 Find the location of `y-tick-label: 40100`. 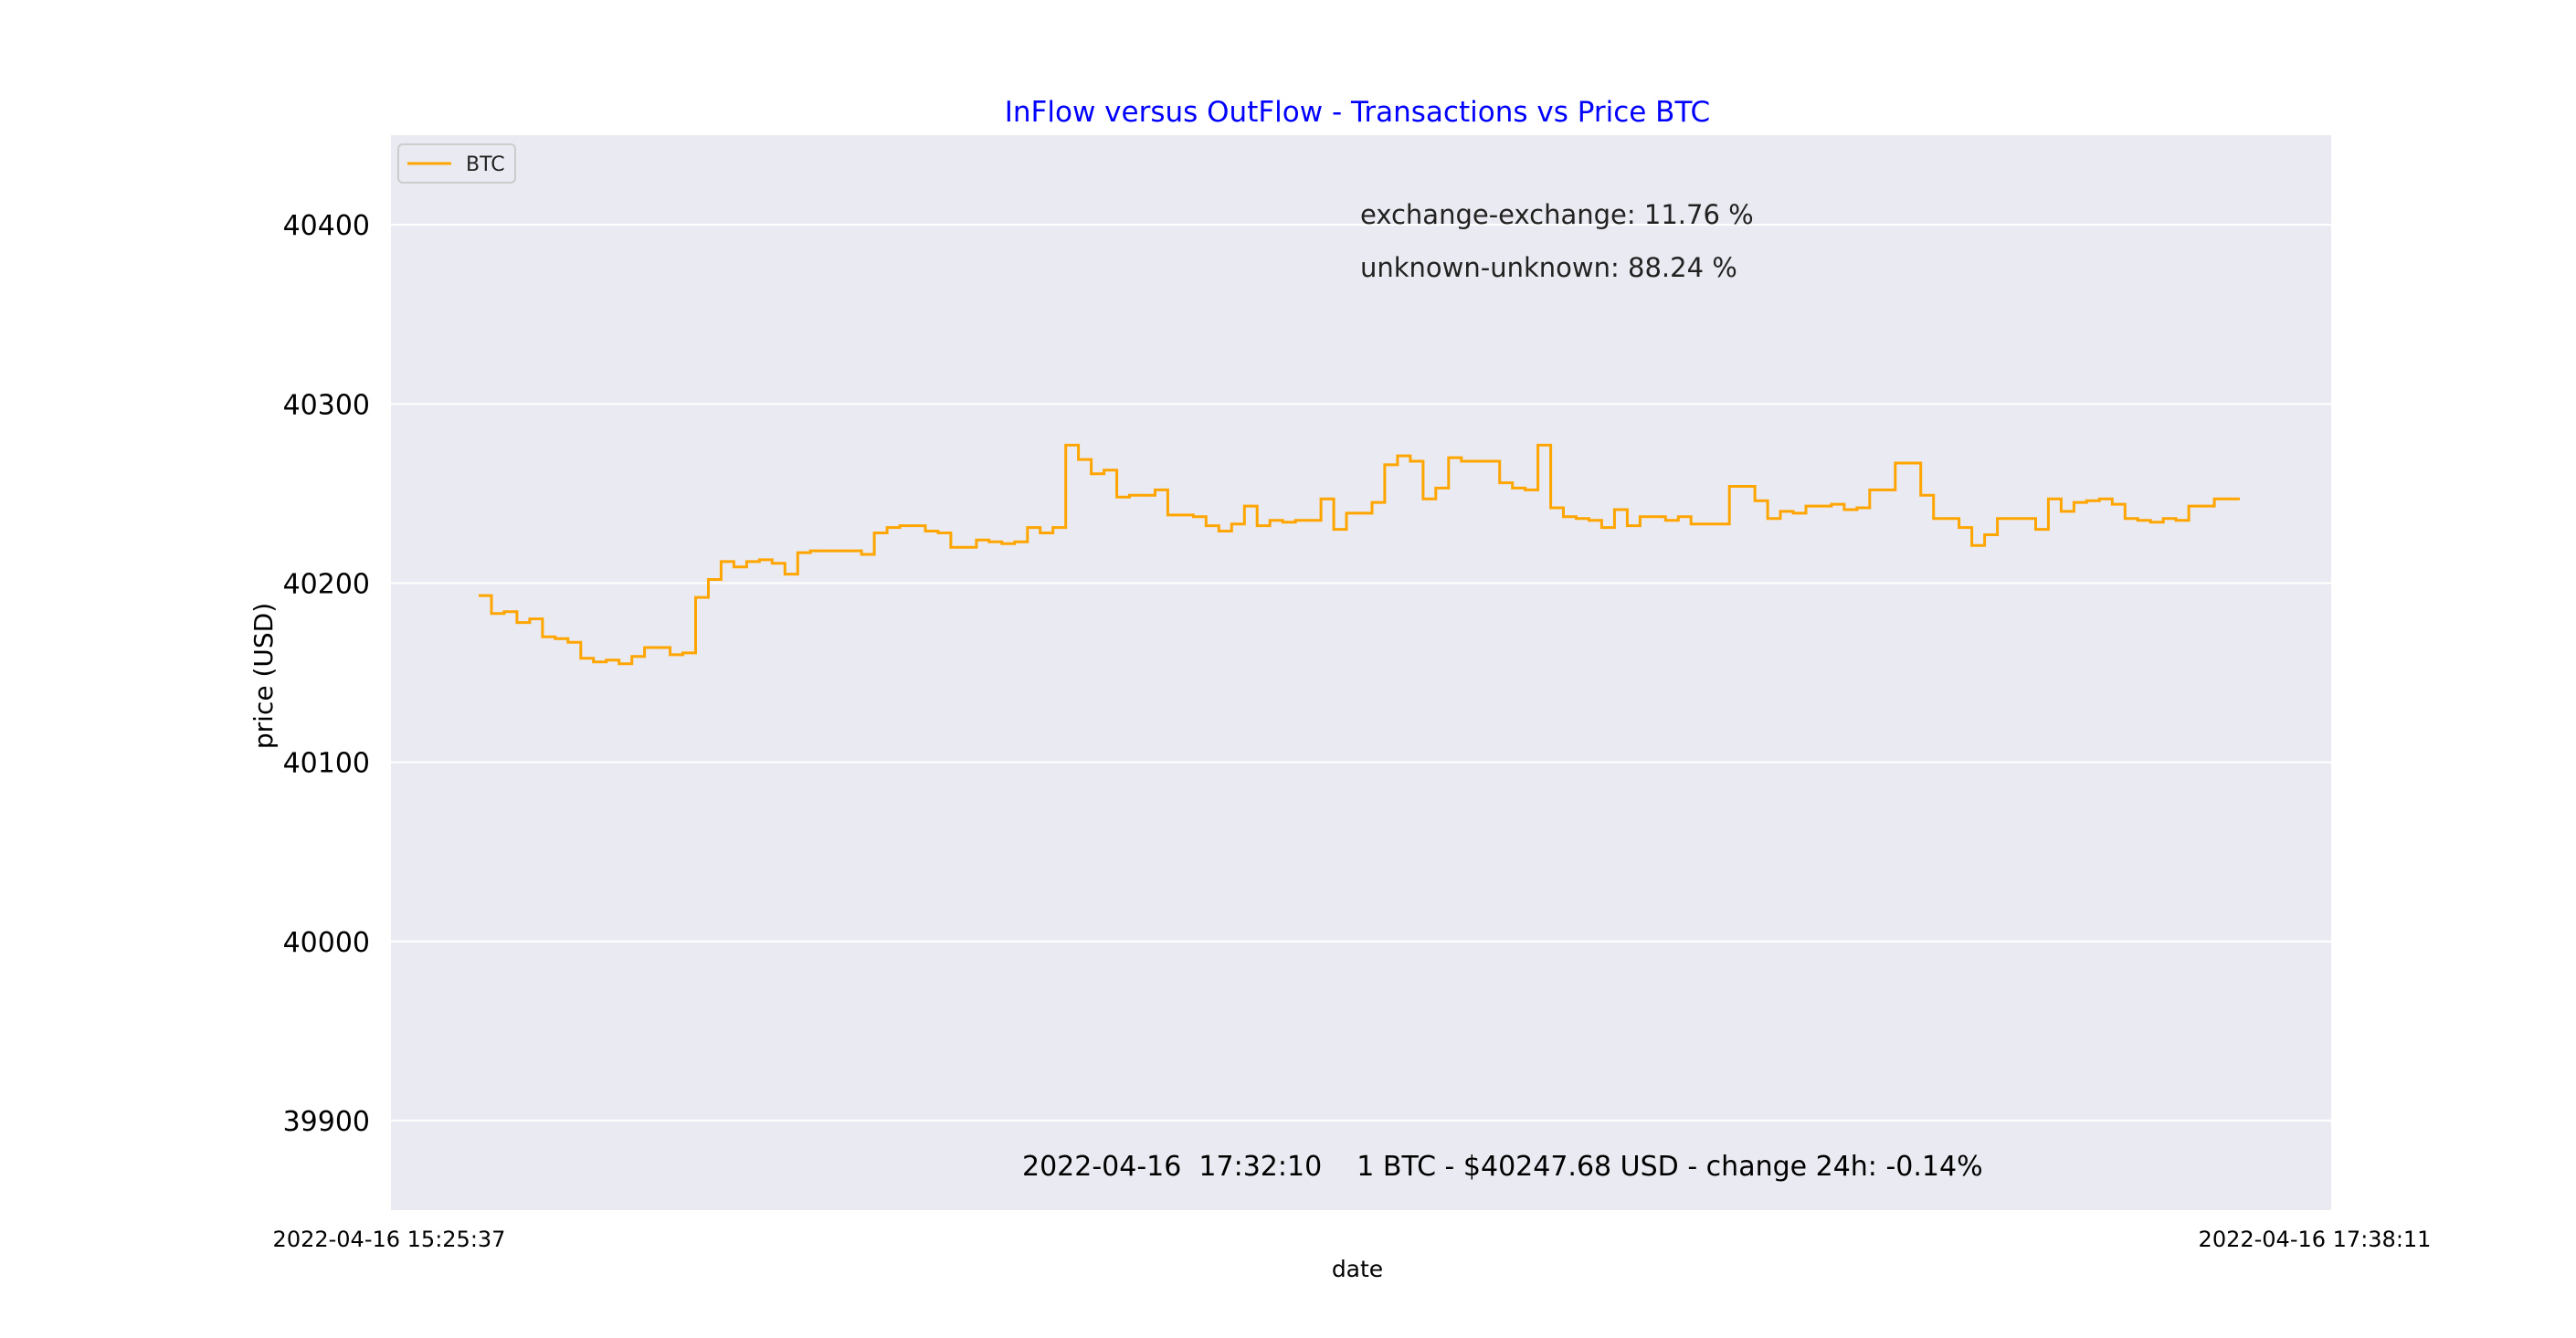

y-tick-label: 40100 is located at coordinates (326, 764).